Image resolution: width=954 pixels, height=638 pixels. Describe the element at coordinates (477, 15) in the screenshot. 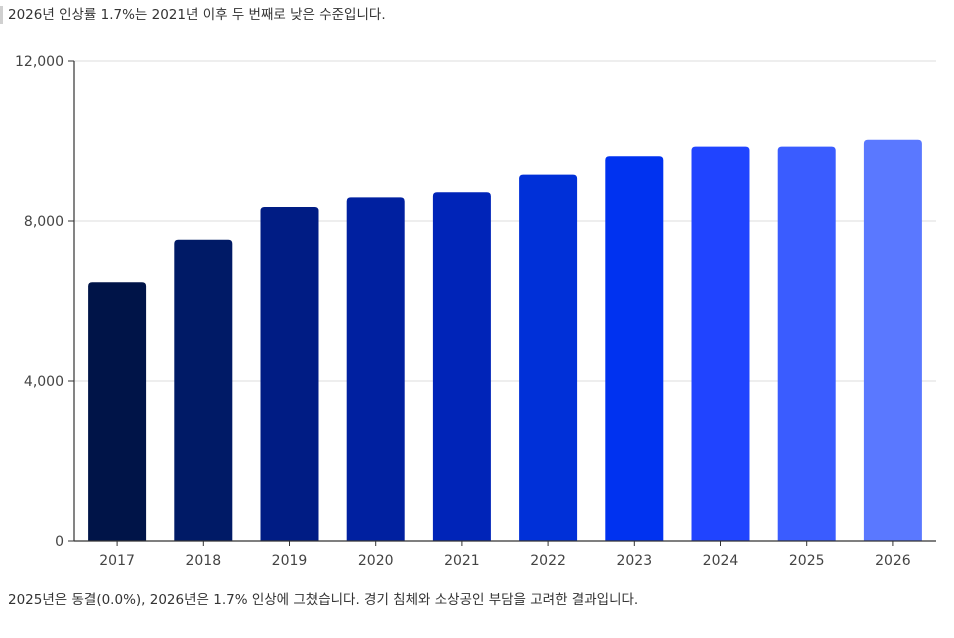

I see `top-caption: 2026년 인상률 1.7%는 2021년 이후 두 번째로 낮은 수준입니다.` at that location.